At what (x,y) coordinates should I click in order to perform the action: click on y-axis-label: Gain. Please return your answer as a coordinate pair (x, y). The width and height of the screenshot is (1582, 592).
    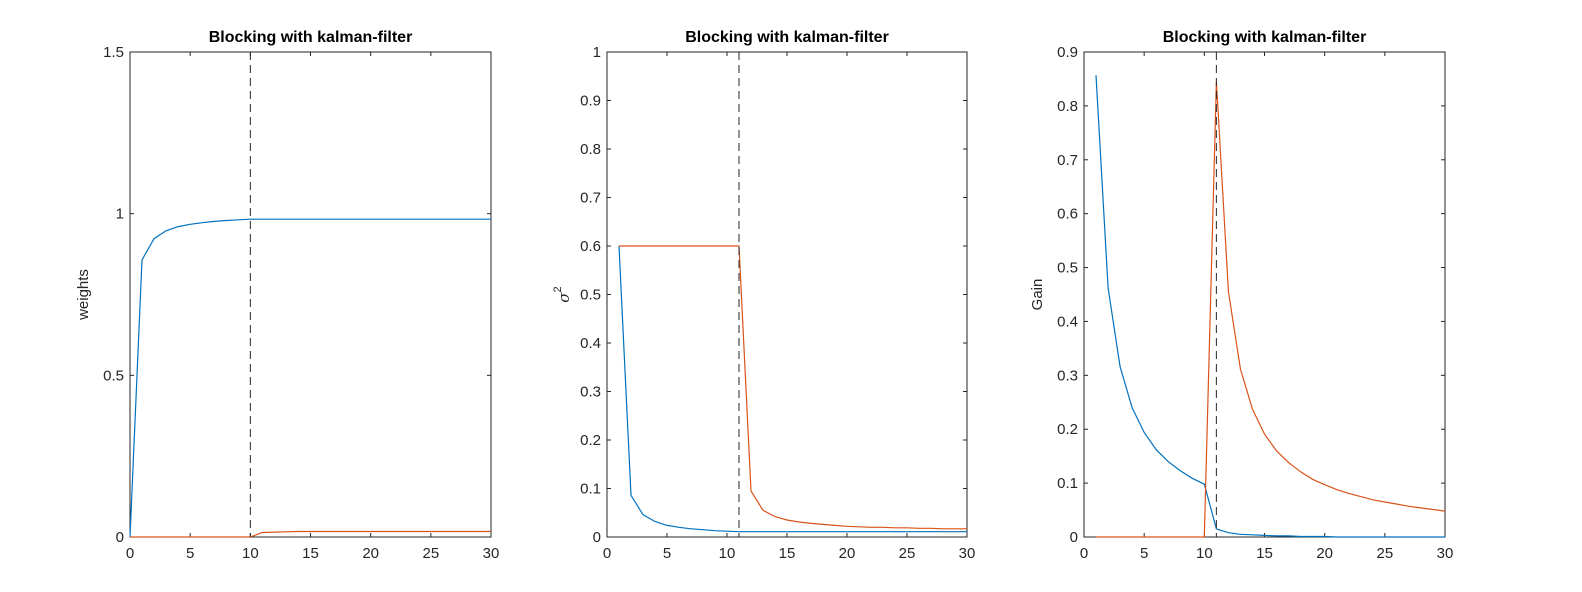
    Looking at the image, I should click on (1037, 295).